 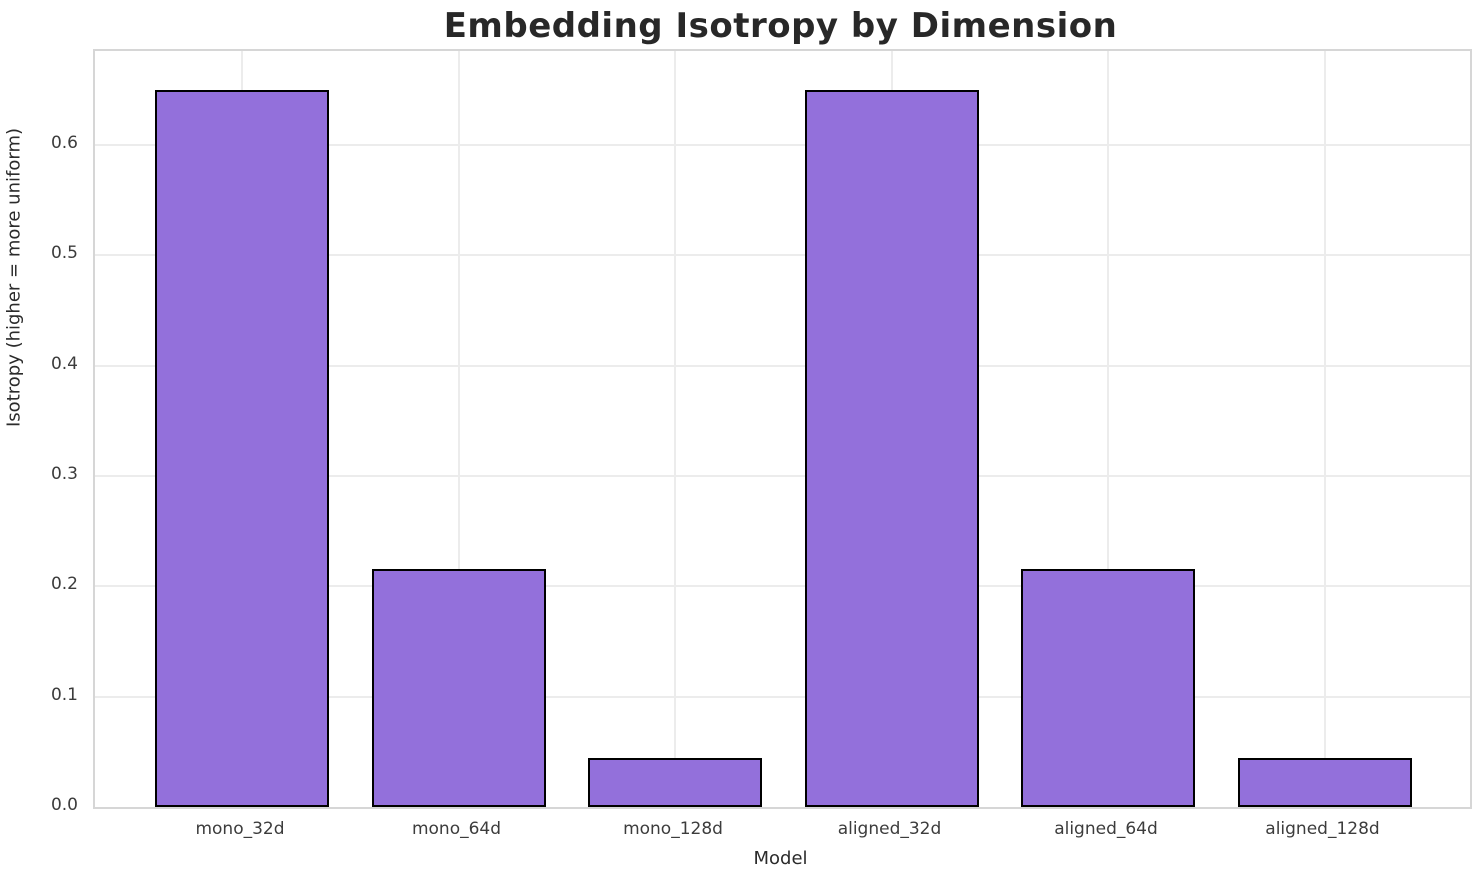 What do you see at coordinates (780, 858) in the screenshot?
I see `x-axis-label: Model` at bounding box center [780, 858].